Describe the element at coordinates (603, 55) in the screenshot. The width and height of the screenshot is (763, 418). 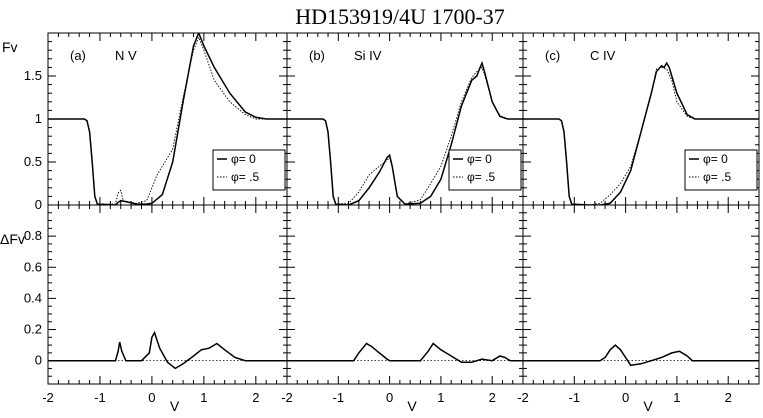
I see `panel-ion-label: C IV` at that location.